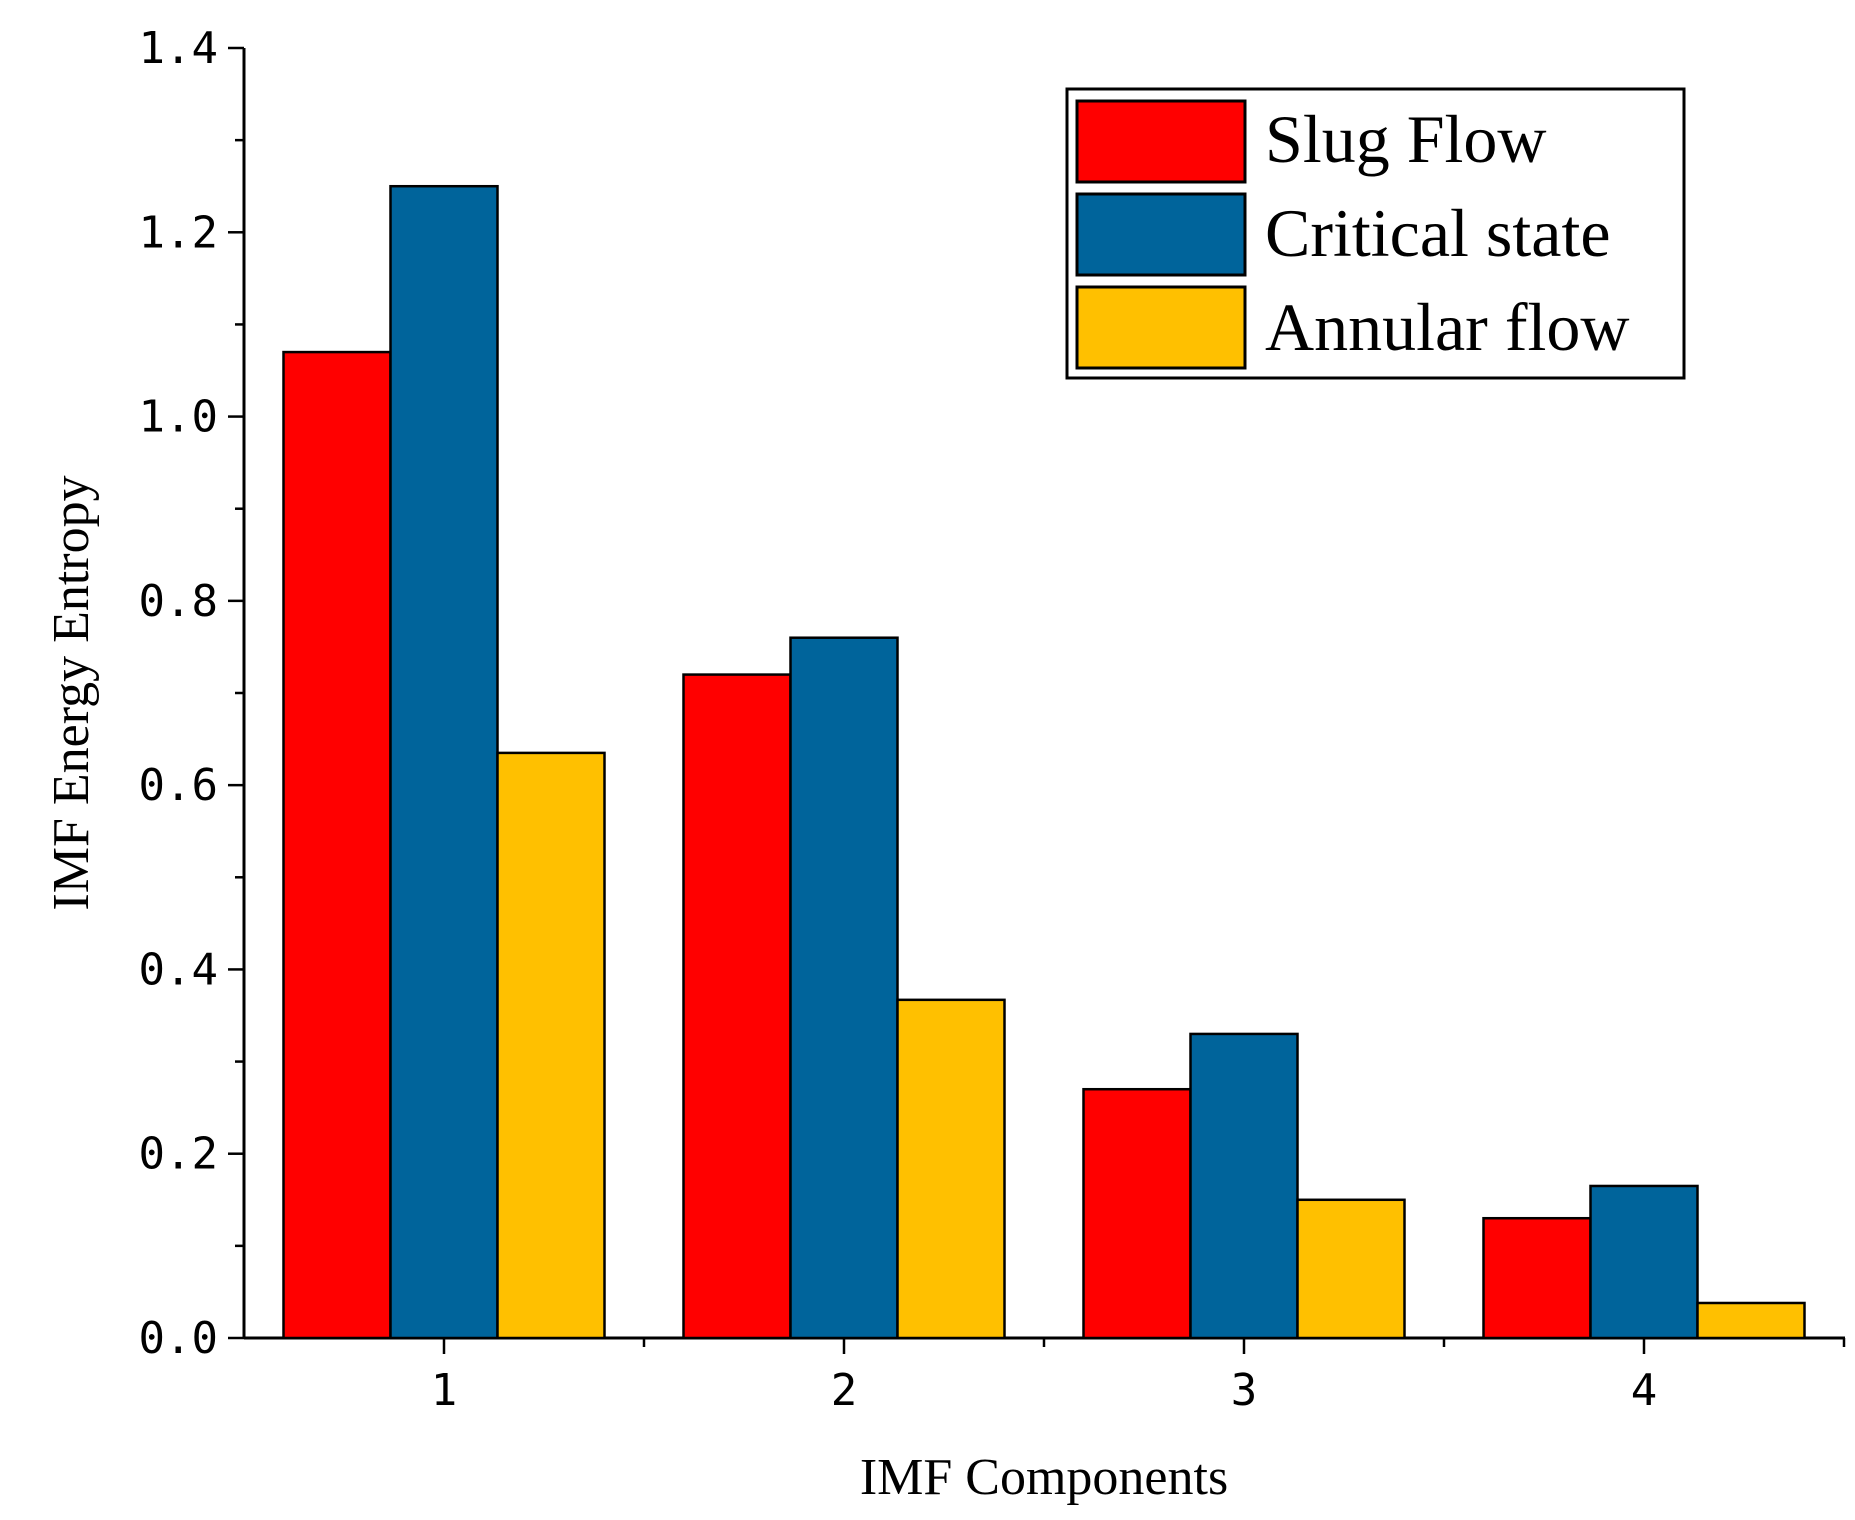  What do you see at coordinates (178, 232) in the screenshot?
I see `y-tick-label: 1.2` at bounding box center [178, 232].